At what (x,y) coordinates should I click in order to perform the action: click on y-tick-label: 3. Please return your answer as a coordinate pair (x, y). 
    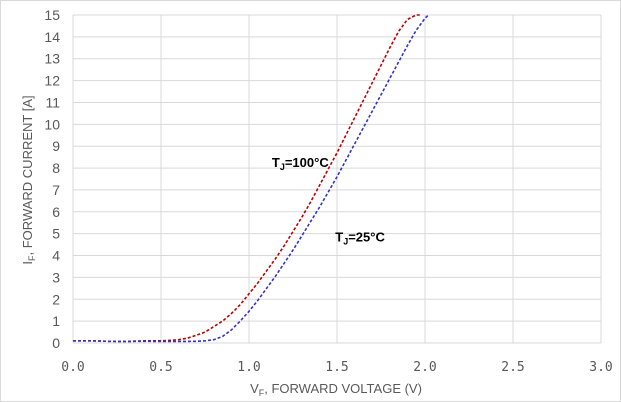
    Looking at the image, I should click on (56, 277).